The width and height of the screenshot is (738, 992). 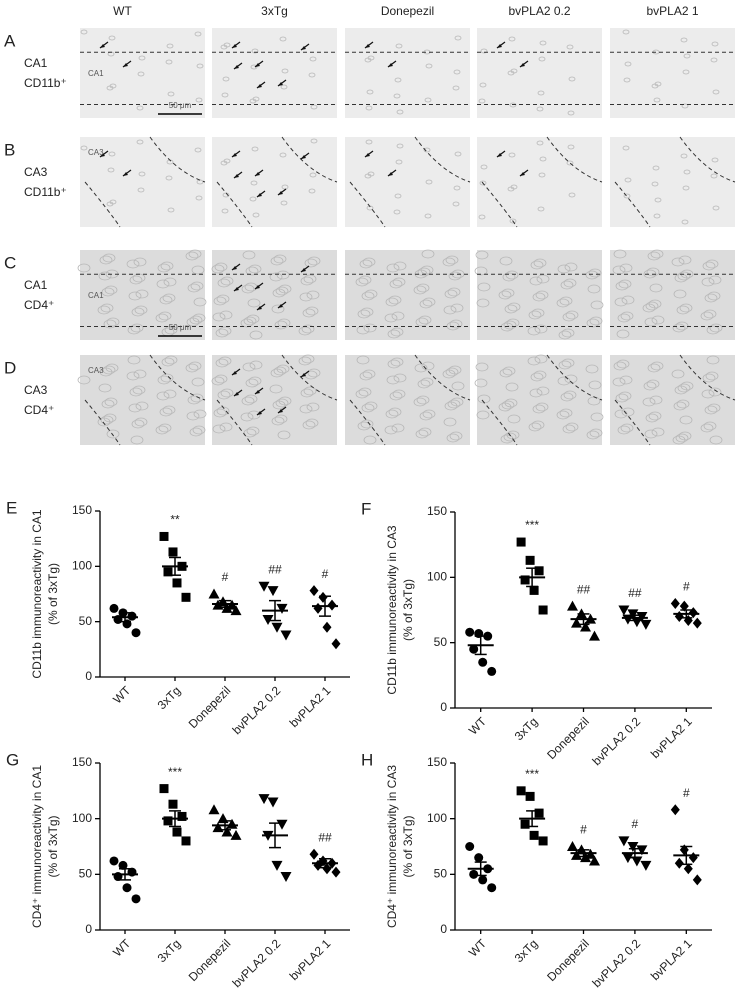 I want to click on significance: #, so click(x=225, y=577).